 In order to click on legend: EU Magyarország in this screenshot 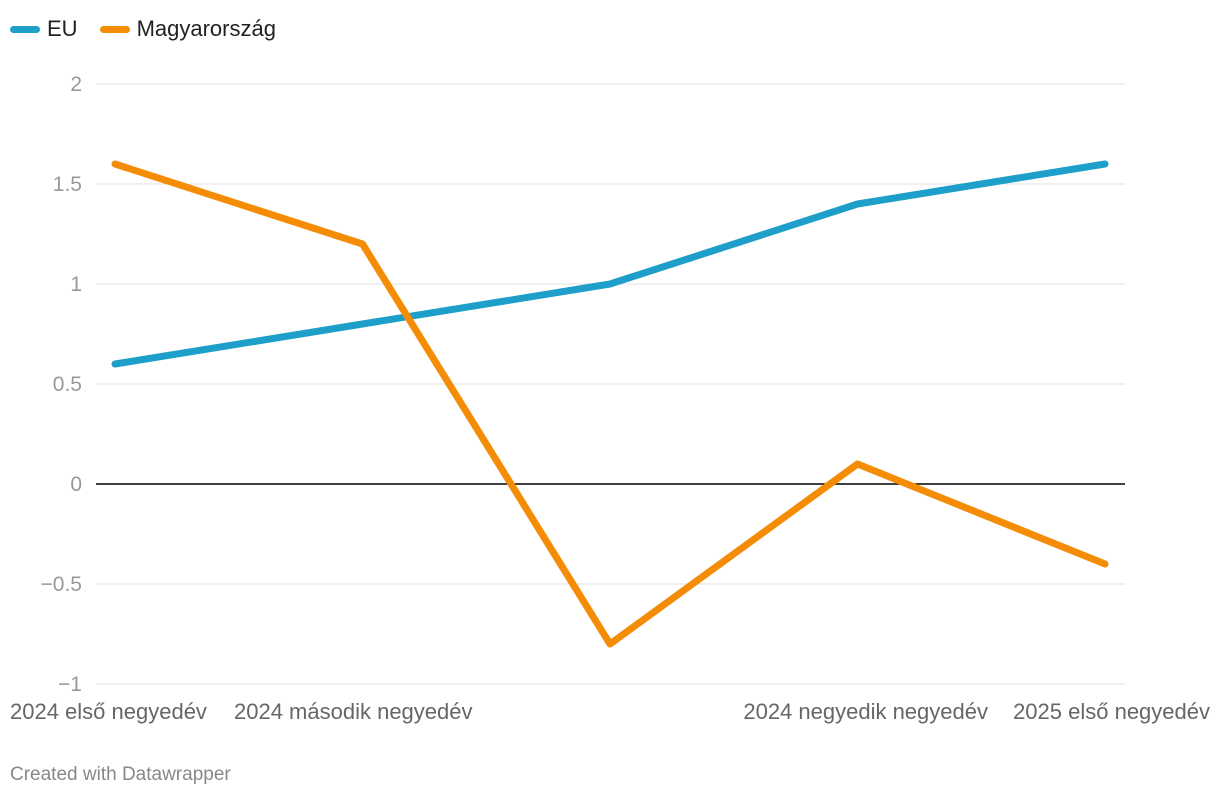, I will do `click(154, 29)`.